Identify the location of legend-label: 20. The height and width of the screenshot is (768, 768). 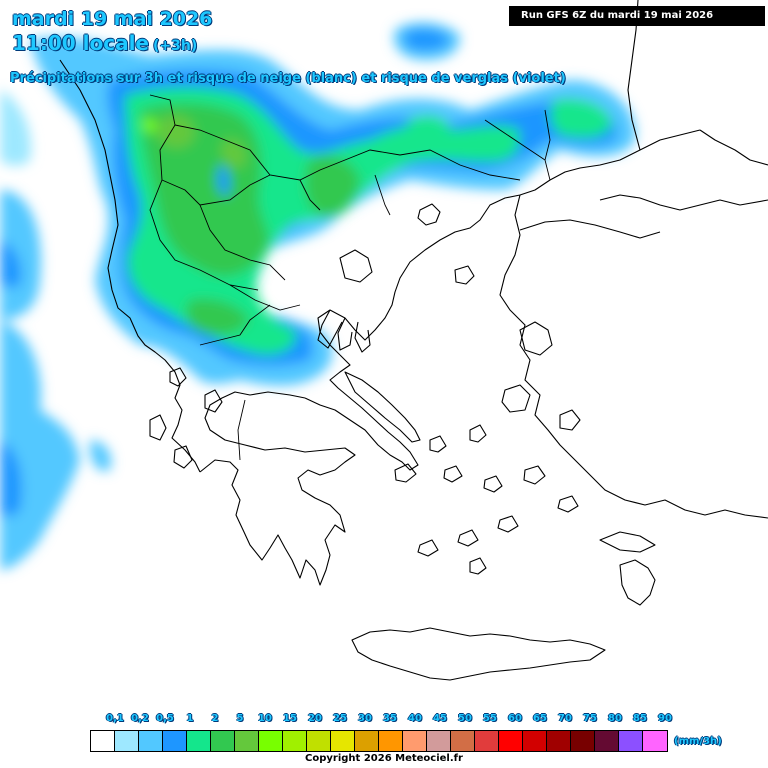
(315, 718).